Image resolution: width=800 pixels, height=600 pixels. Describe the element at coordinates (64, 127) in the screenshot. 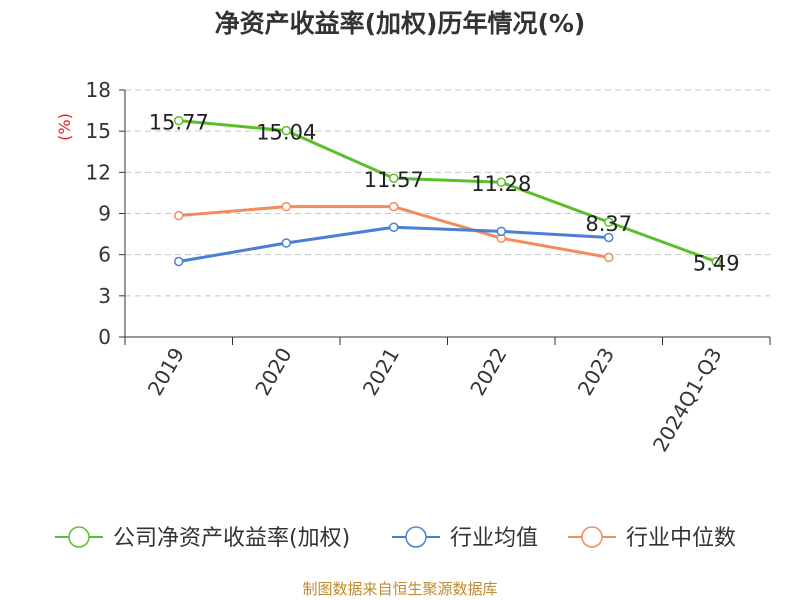

I see `y-axis-label: (%)` at that location.